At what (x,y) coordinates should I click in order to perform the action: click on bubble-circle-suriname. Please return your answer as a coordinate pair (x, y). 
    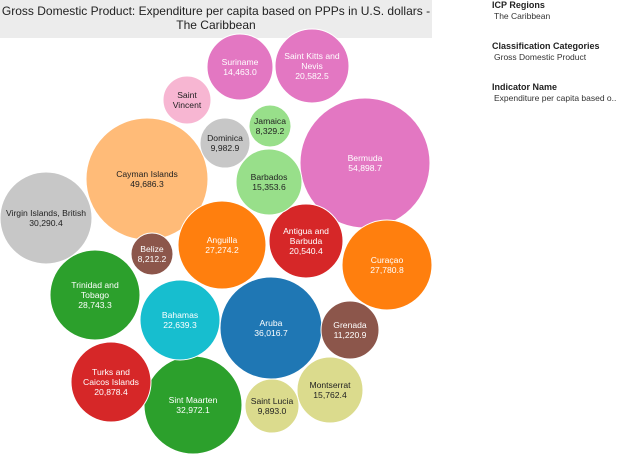
    Looking at the image, I should click on (240, 67).